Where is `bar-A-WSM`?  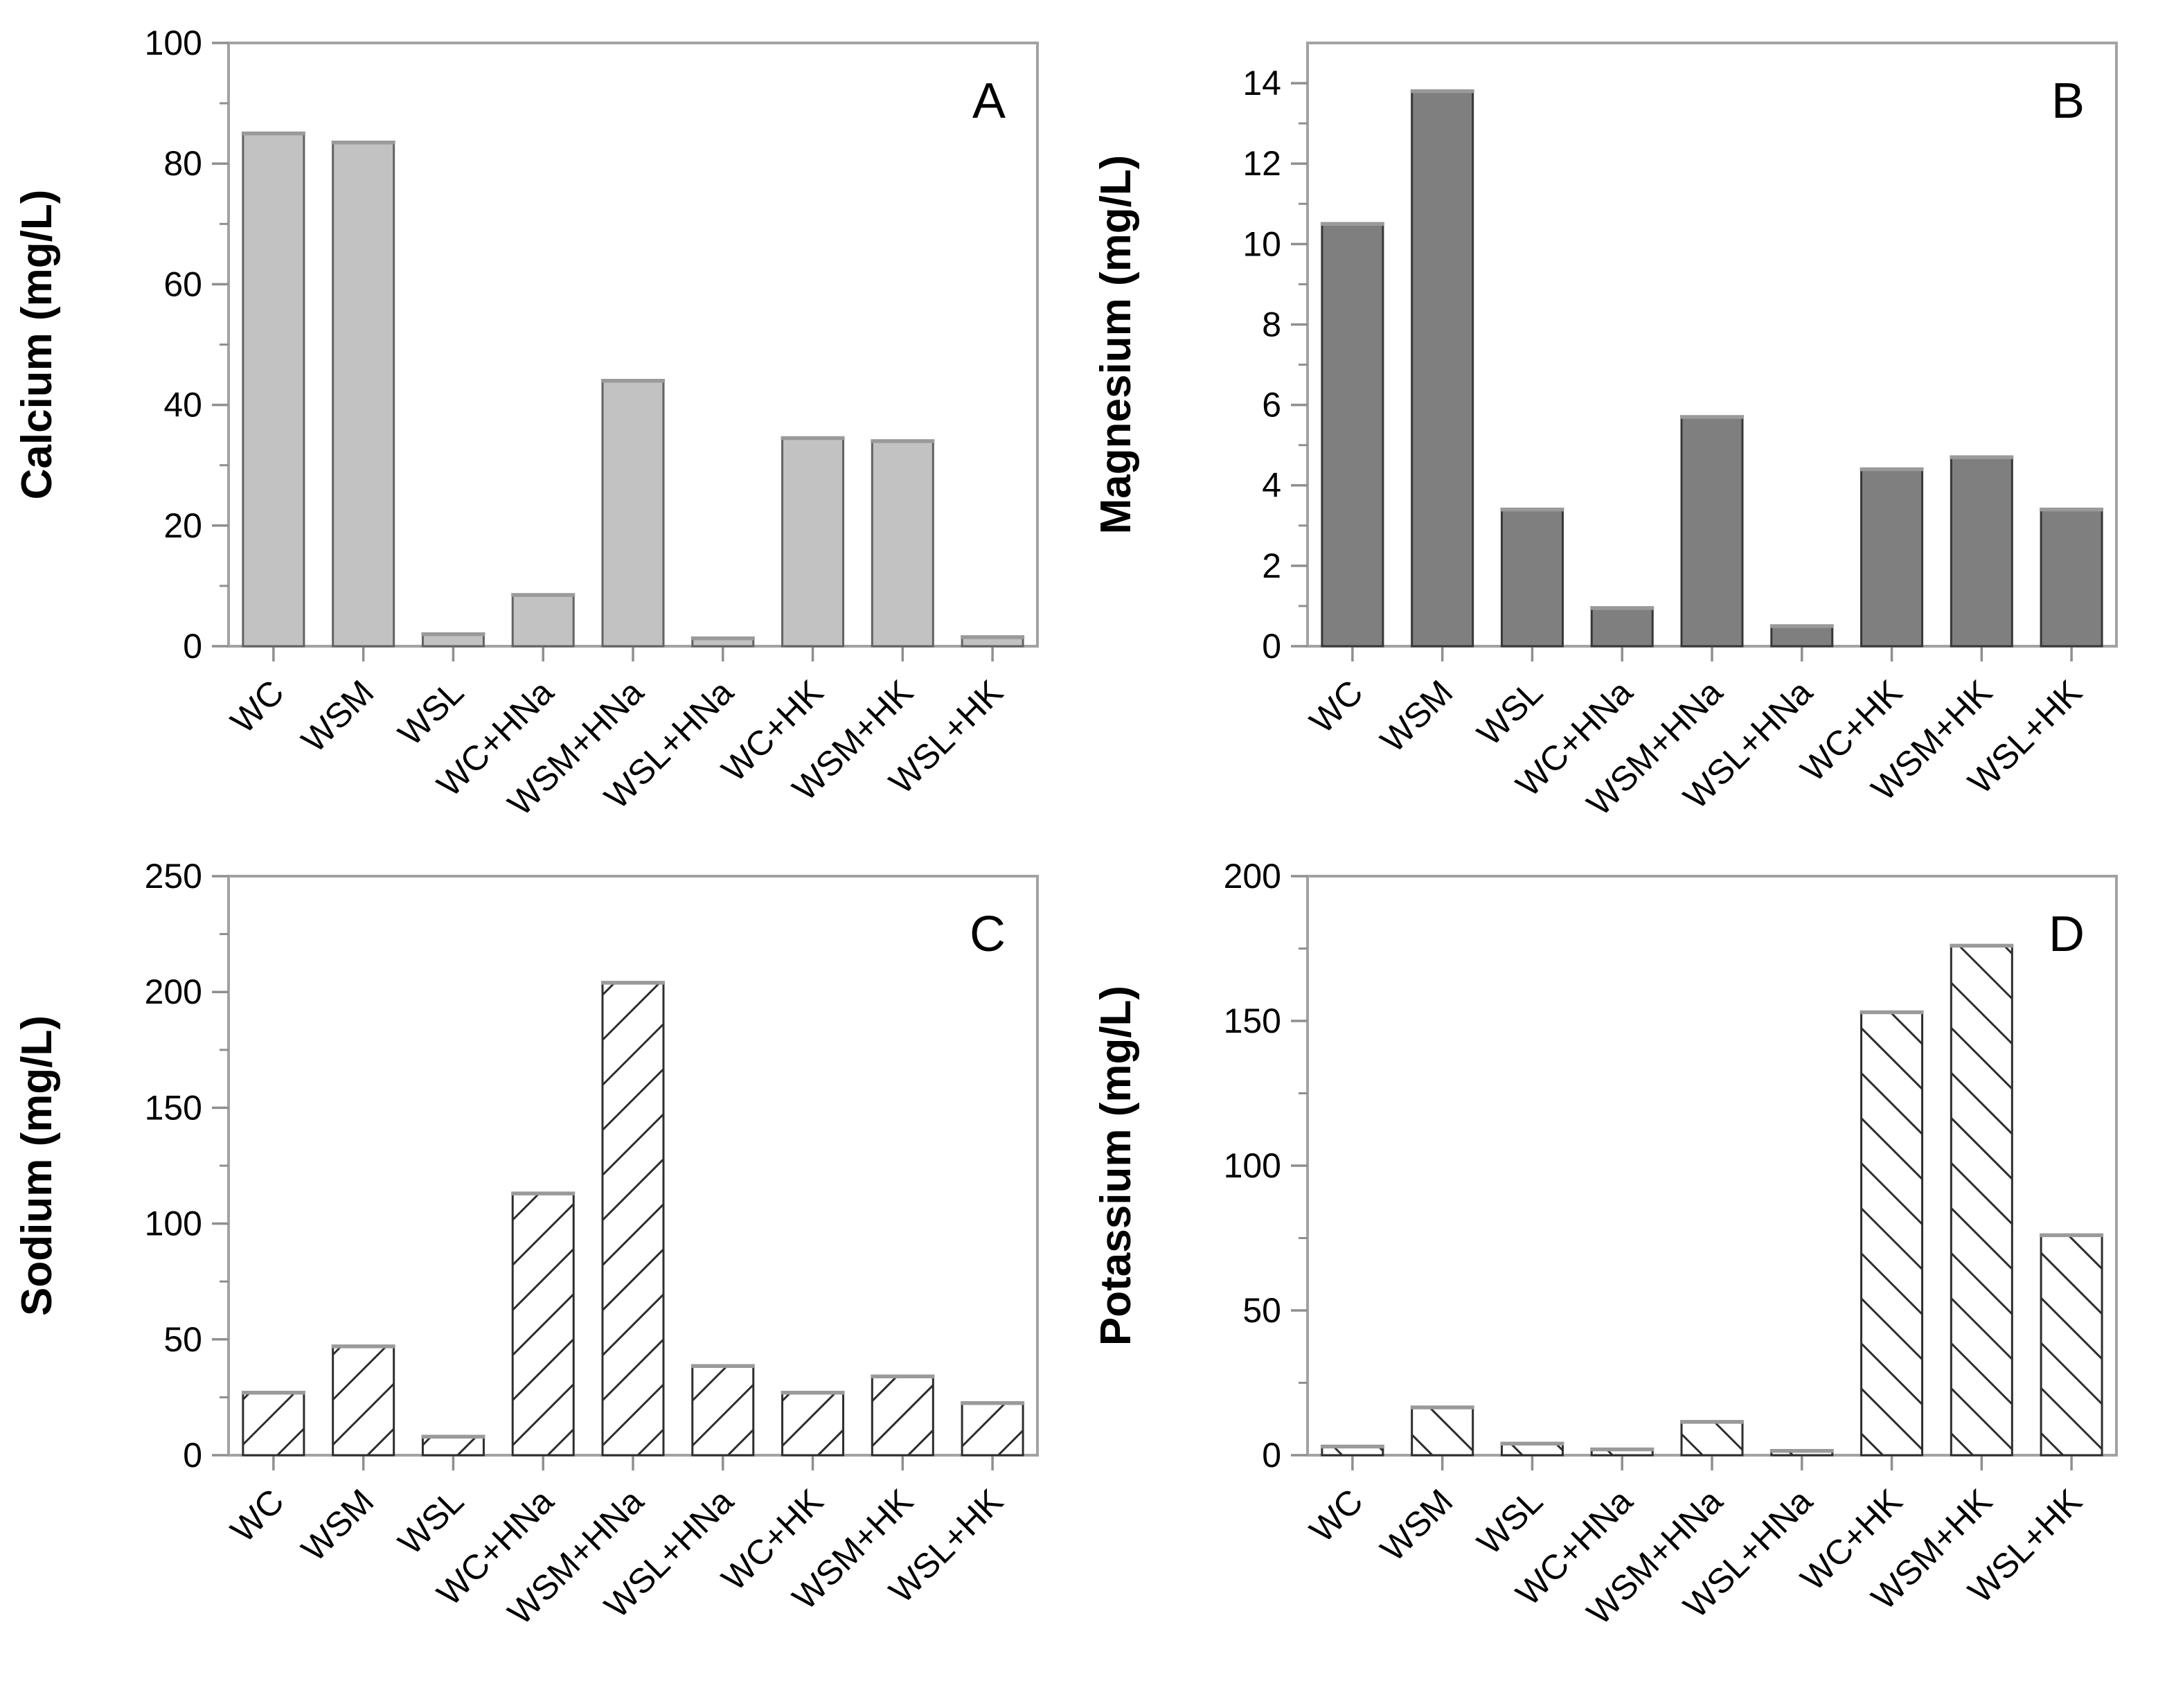
bar-A-WSM is located at coordinates (363, 394).